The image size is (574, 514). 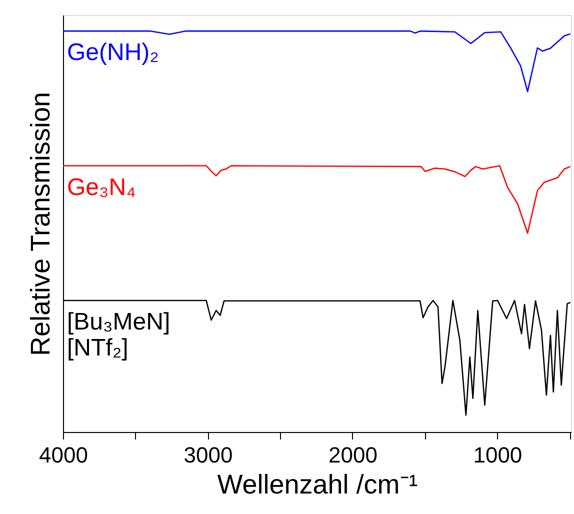 What do you see at coordinates (317, 485) in the screenshot?
I see `x-axis-title: Wellenzahl /cm⁻¹` at bounding box center [317, 485].